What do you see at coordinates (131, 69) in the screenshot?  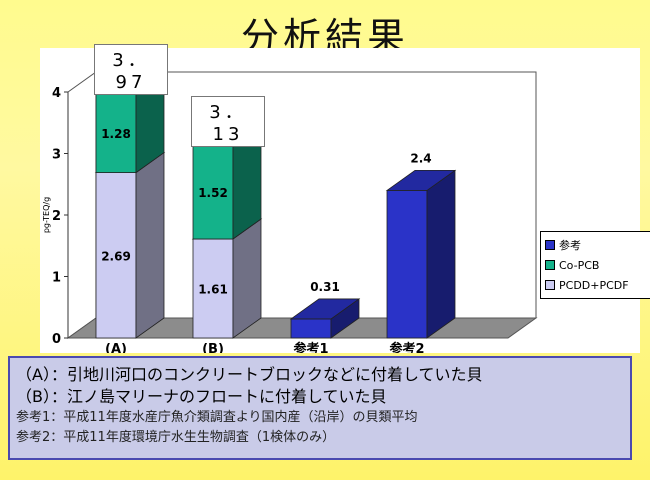 I see `total-label-a: 3．97` at bounding box center [131, 69].